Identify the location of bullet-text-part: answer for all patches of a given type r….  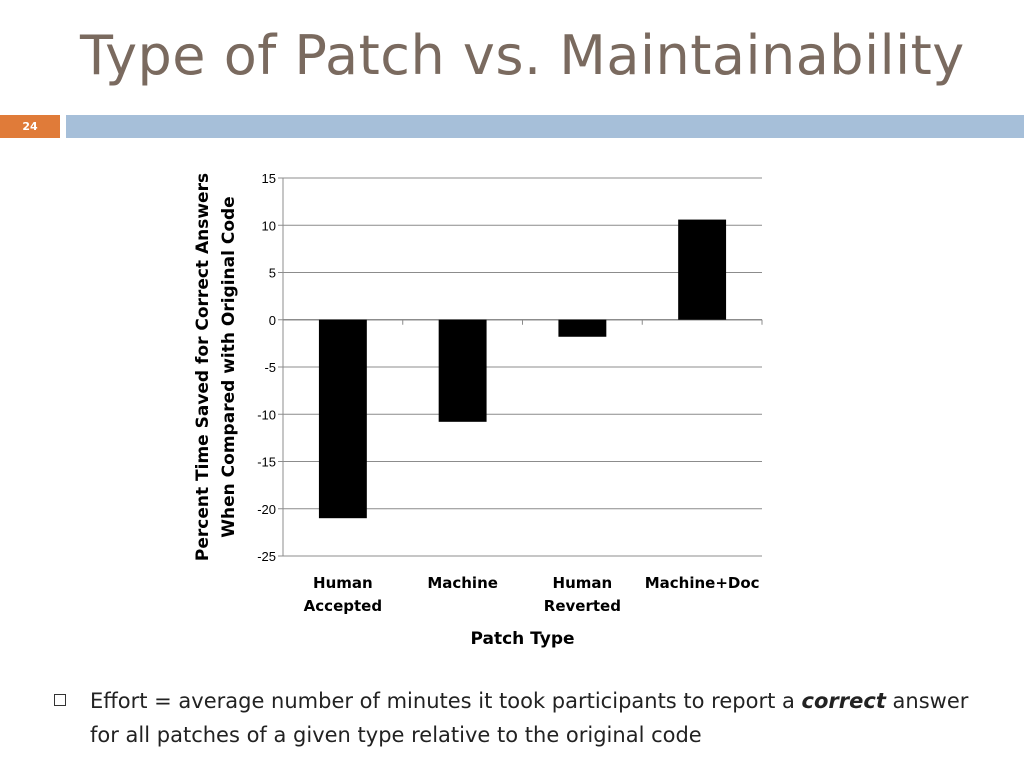
(529, 718).